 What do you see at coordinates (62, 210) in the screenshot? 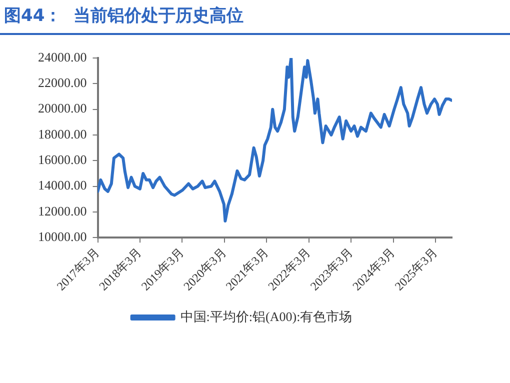
I see `y-tick-label: 12000.00` at bounding box center [62, 210].